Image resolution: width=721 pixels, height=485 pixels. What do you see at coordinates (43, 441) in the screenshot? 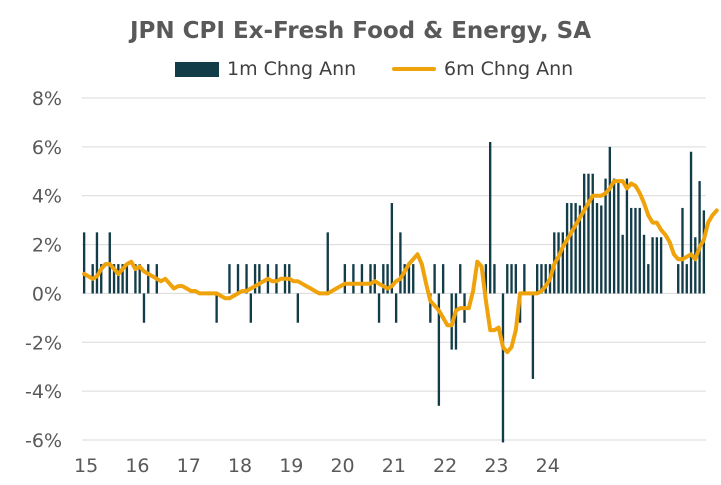
I see `y-tick-label: -6%` at bounding box center [43, 441].